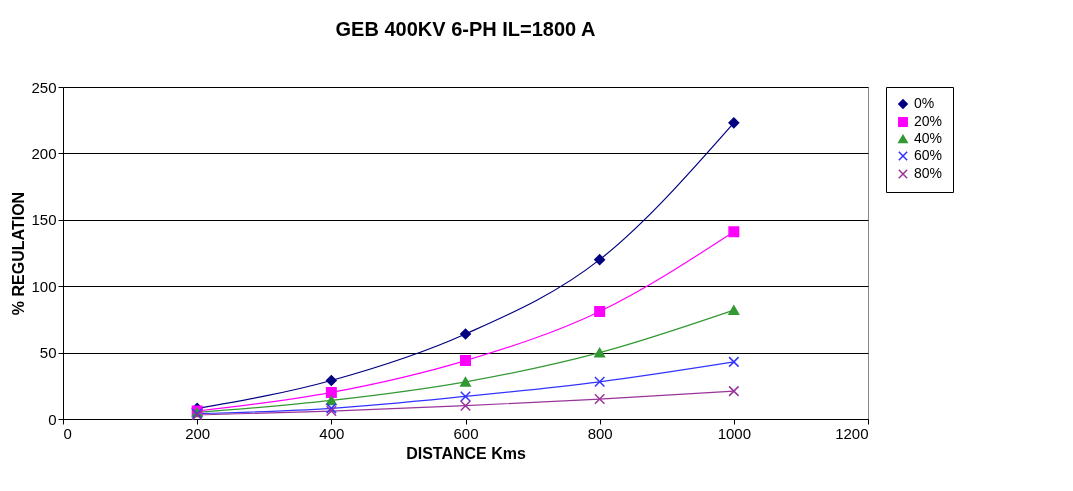 Image resolution: width=1073 pixels, height=491 pixels. I want to click on legend-label: 40%, so click(928, 138).